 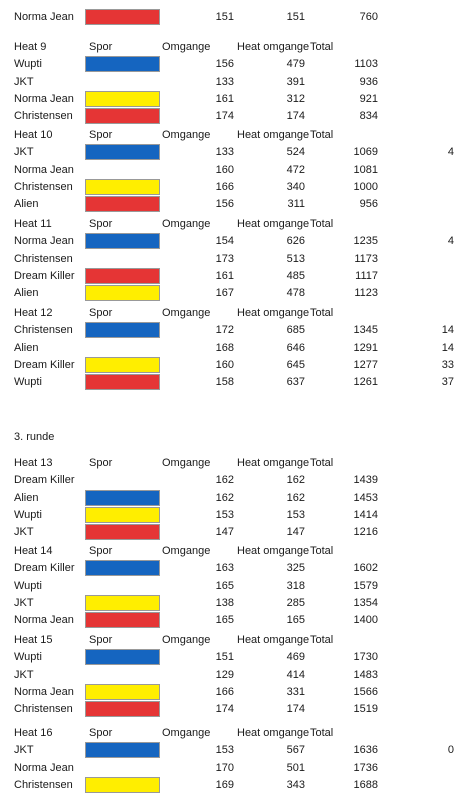 What do you see at coordinates (447, 382) in the screenshot?
I see `extra-value: 37` at bounding box center [447, 382].